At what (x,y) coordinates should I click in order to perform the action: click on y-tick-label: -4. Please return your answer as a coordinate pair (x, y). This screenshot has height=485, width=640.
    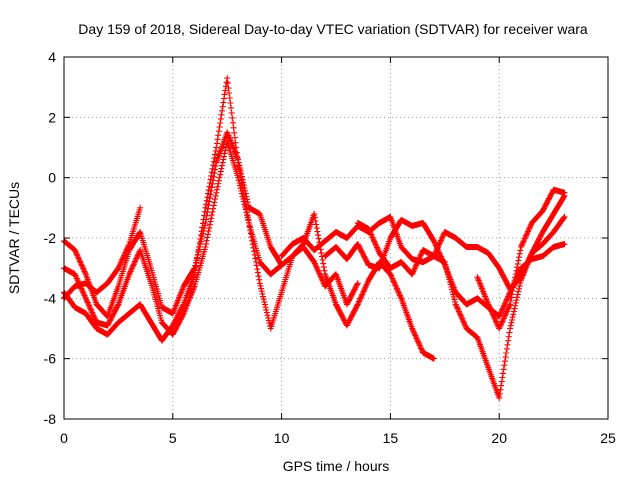
    Looking at the image, I should click on (50, 298).